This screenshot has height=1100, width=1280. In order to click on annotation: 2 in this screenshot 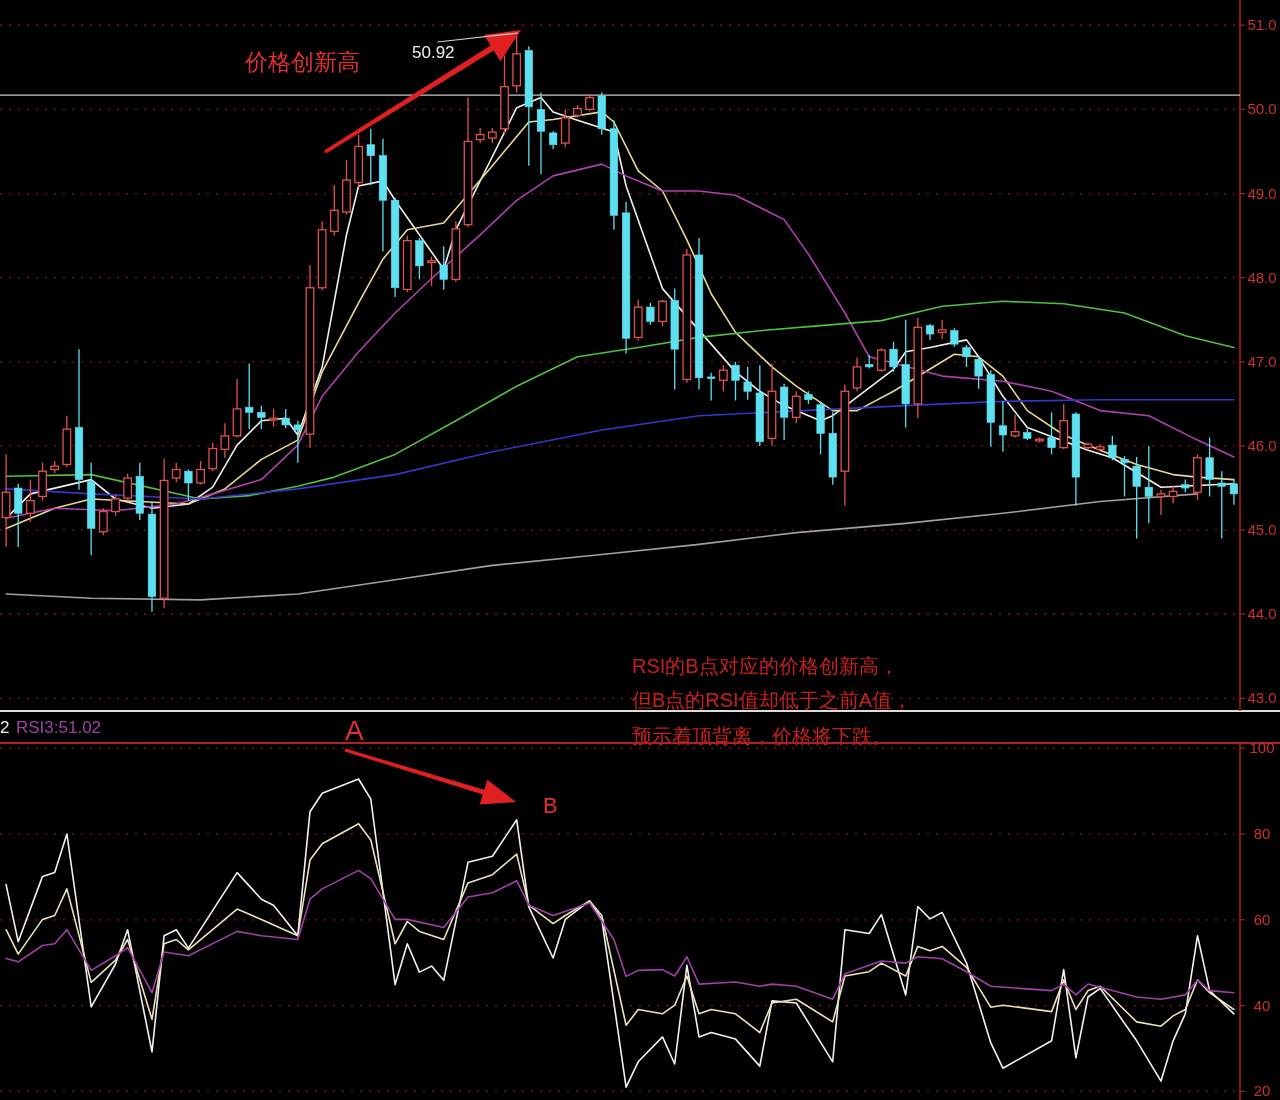, I will do `click(5, 727)`.